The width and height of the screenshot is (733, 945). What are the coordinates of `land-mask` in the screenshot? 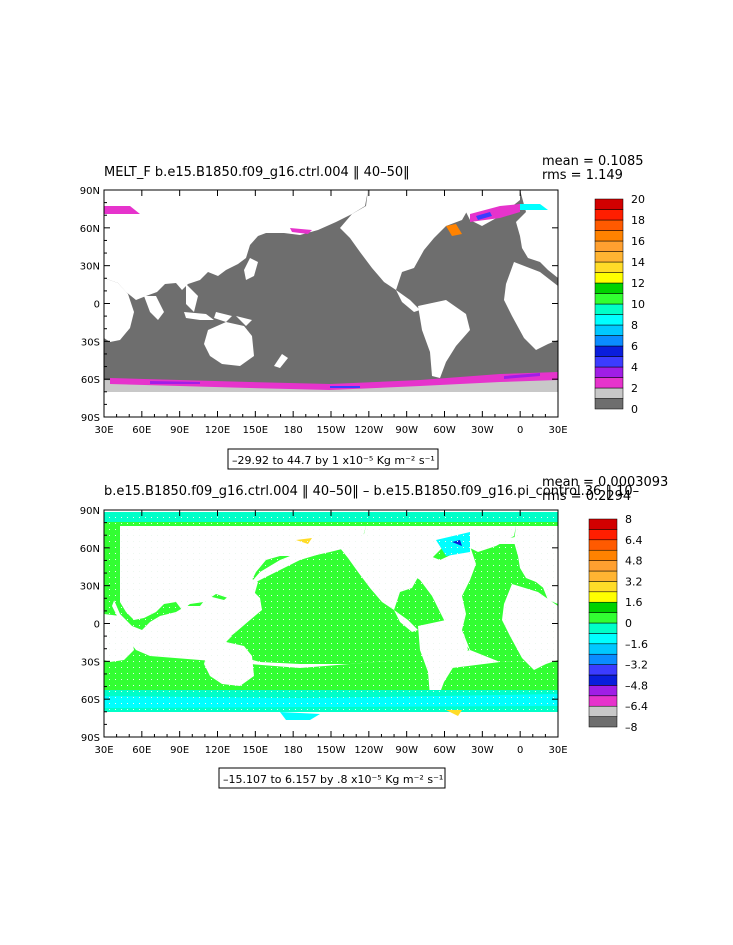 It's located at (331, 303).